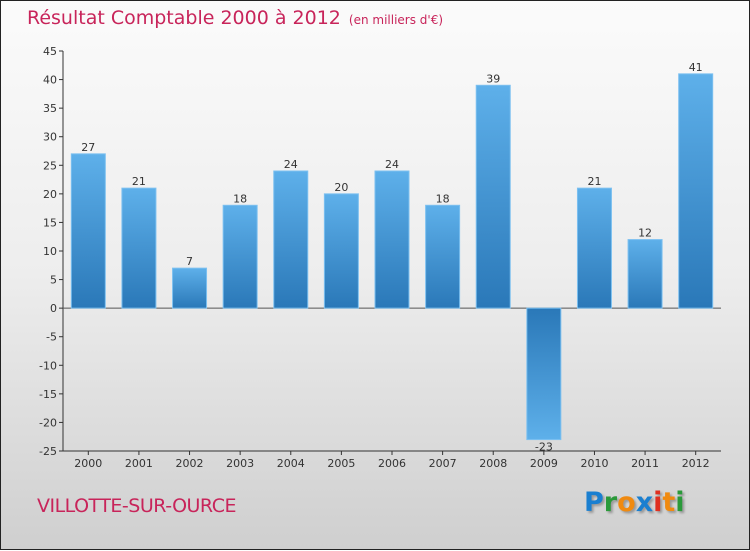 This screenshot has height=551, width=750. I want to click on data-label: -23, so click(544, 447).